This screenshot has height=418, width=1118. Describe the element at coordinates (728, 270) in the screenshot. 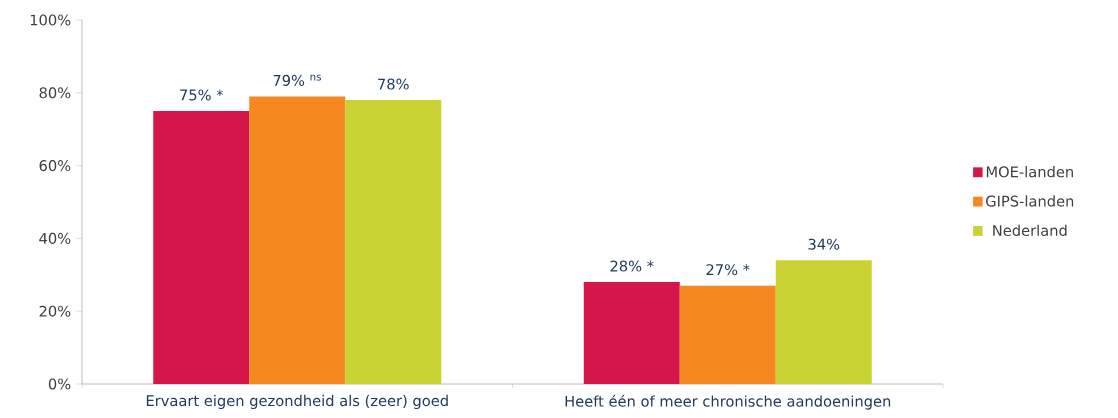

I see `data-label: 27% *` at that location.